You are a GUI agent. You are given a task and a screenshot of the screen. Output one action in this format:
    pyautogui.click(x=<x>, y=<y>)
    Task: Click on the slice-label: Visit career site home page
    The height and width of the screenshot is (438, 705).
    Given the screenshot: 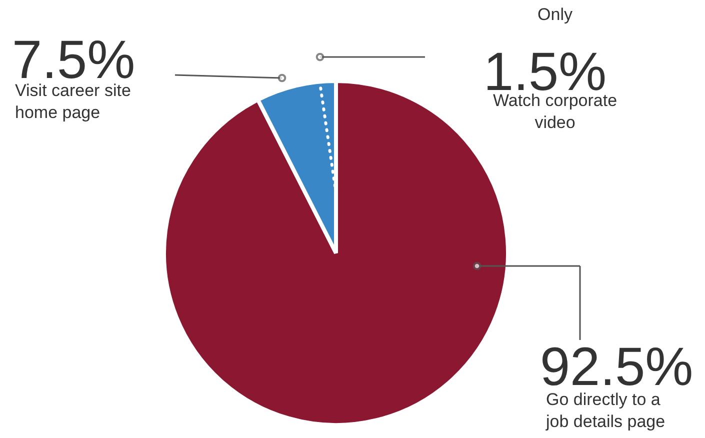 What is the action you would take?
    pyautogui.click(x=73, y=101)
    